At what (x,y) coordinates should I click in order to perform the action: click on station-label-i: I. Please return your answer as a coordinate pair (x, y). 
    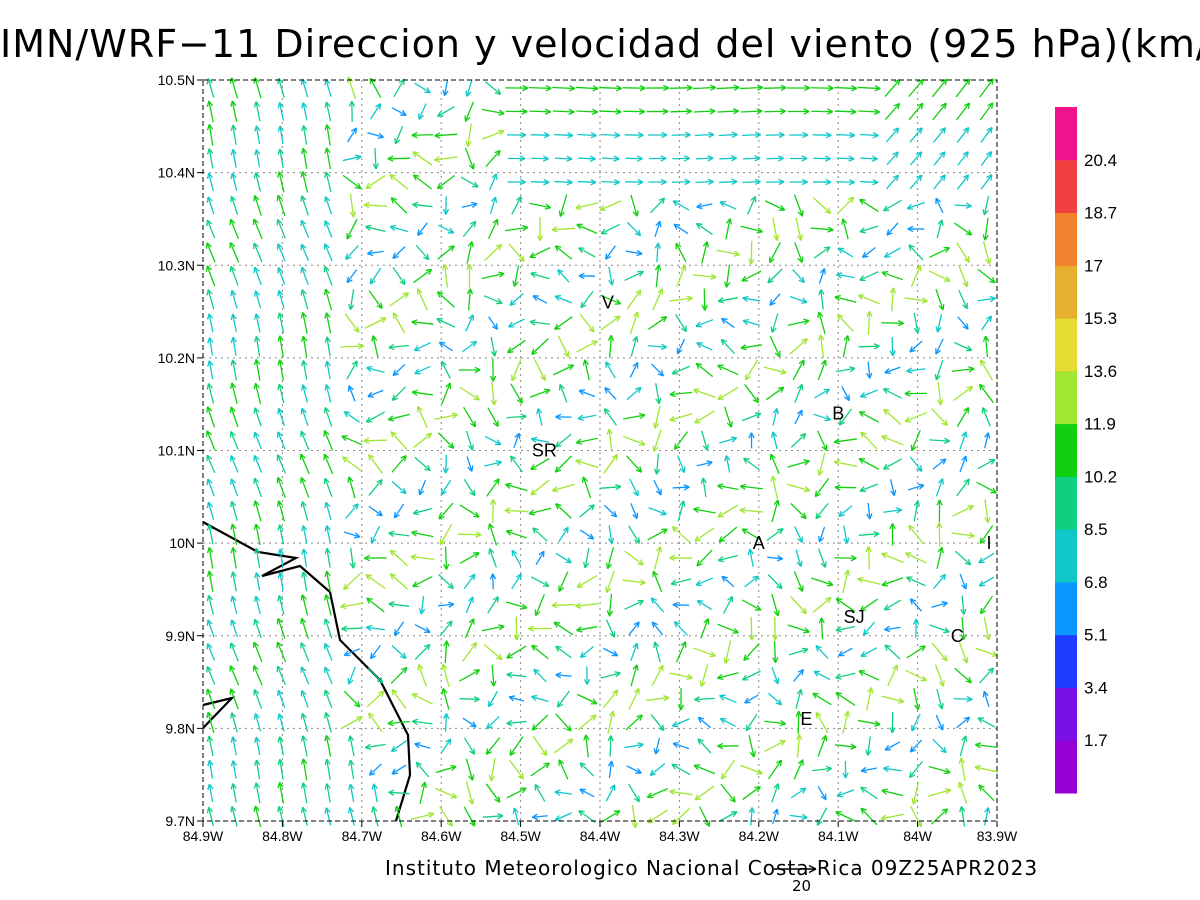
    Looking at the image, I should click on (989, 543).